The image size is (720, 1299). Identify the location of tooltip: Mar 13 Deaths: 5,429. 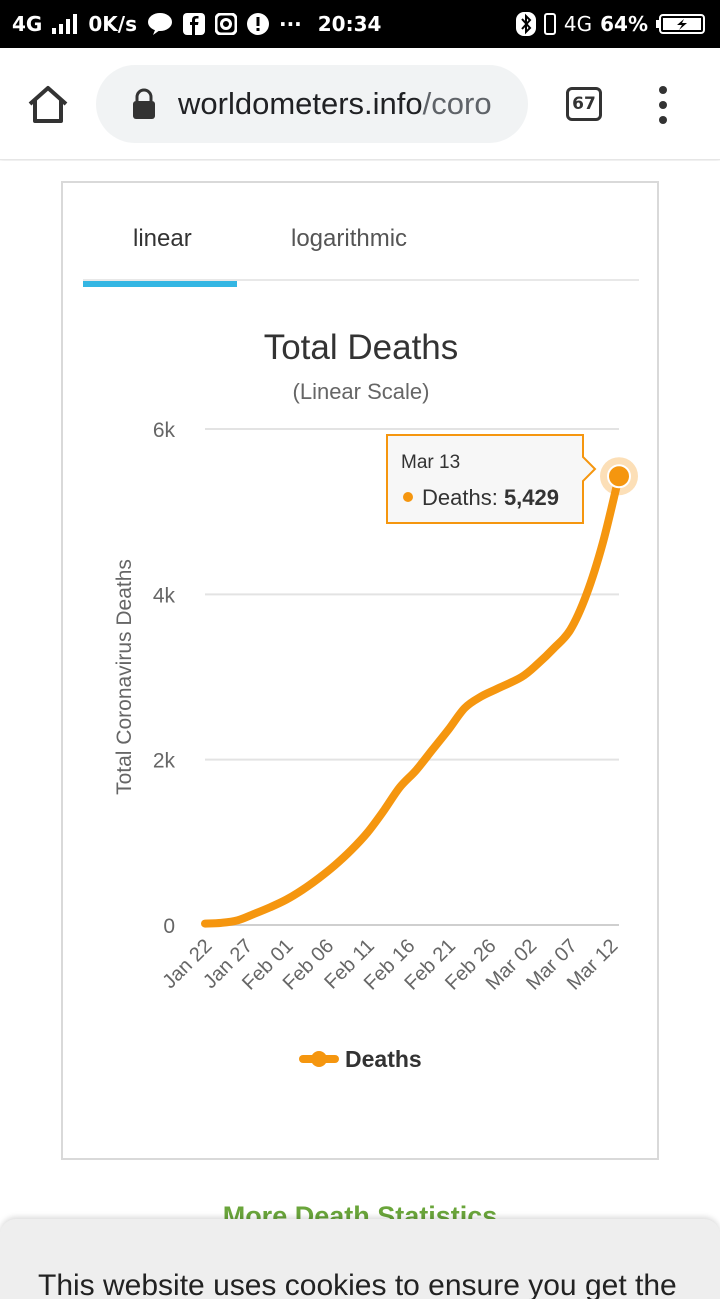
(491, 479).